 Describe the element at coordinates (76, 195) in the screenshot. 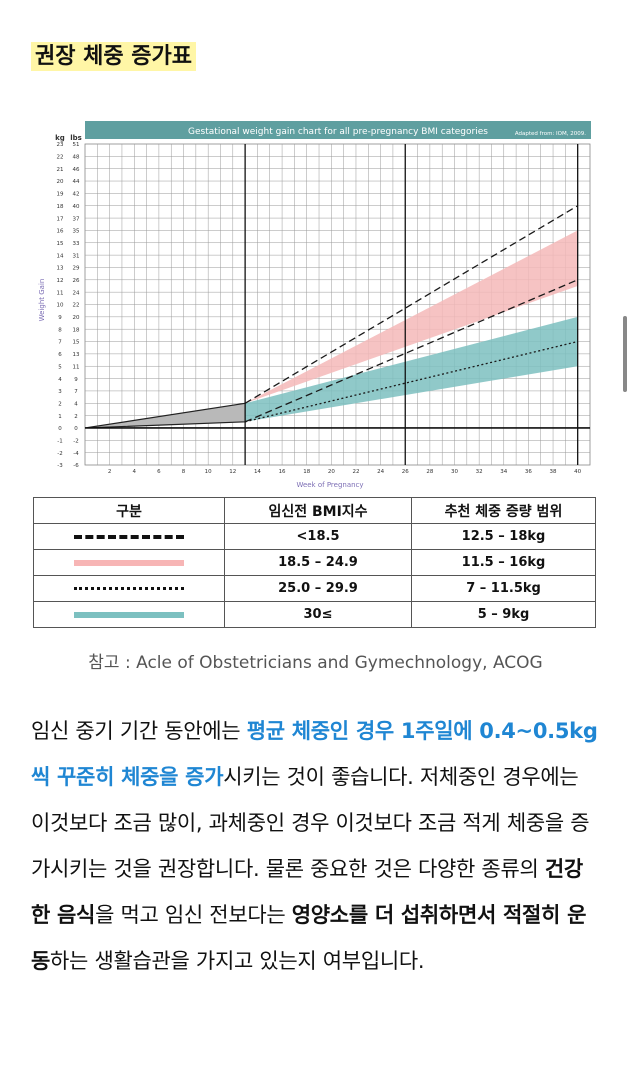

I see `y-tick-lbs: 42` at that location.